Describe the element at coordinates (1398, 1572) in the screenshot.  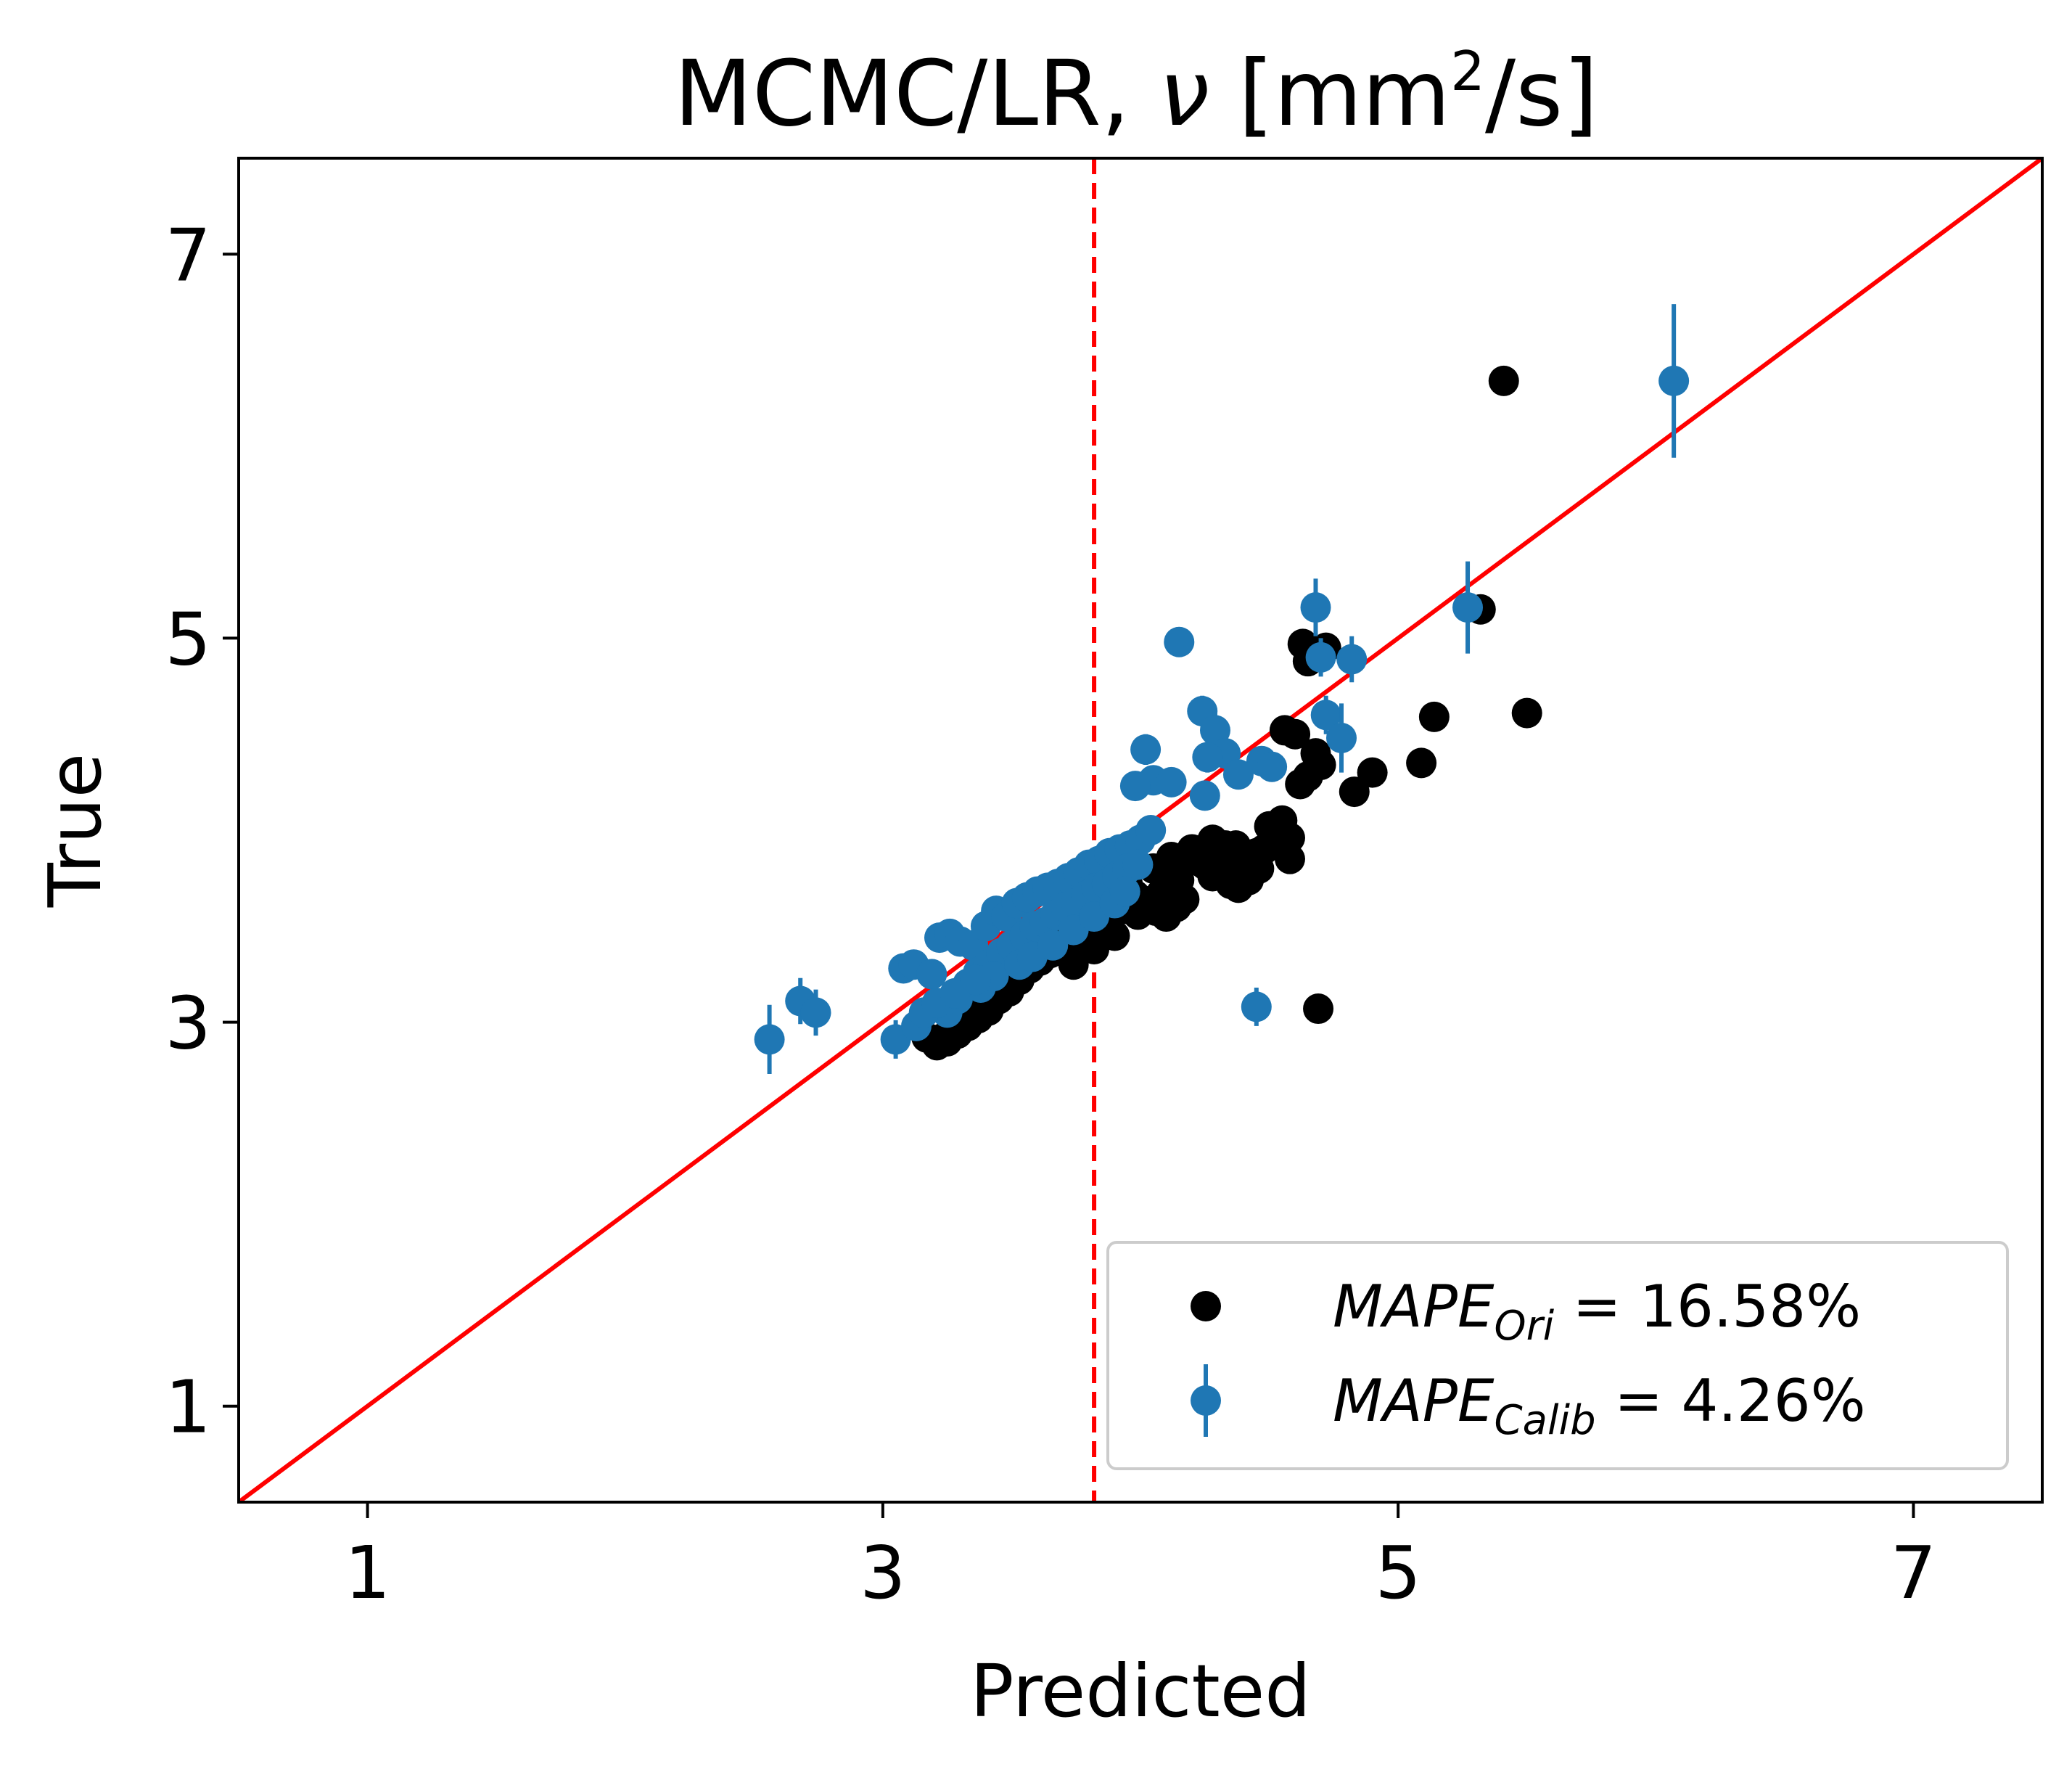
I see `x-tick-label: 5` at that location.